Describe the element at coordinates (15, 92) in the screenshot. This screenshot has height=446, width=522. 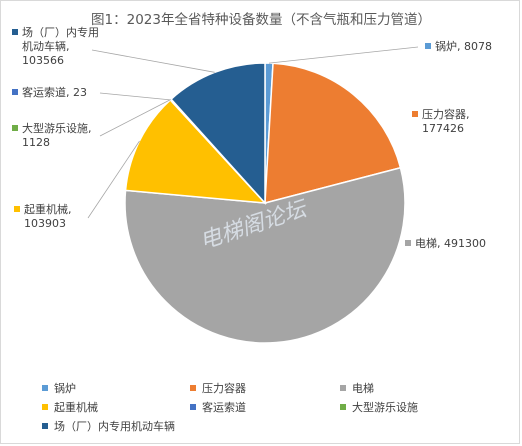
I see `slice-4-label-marker` at that location.